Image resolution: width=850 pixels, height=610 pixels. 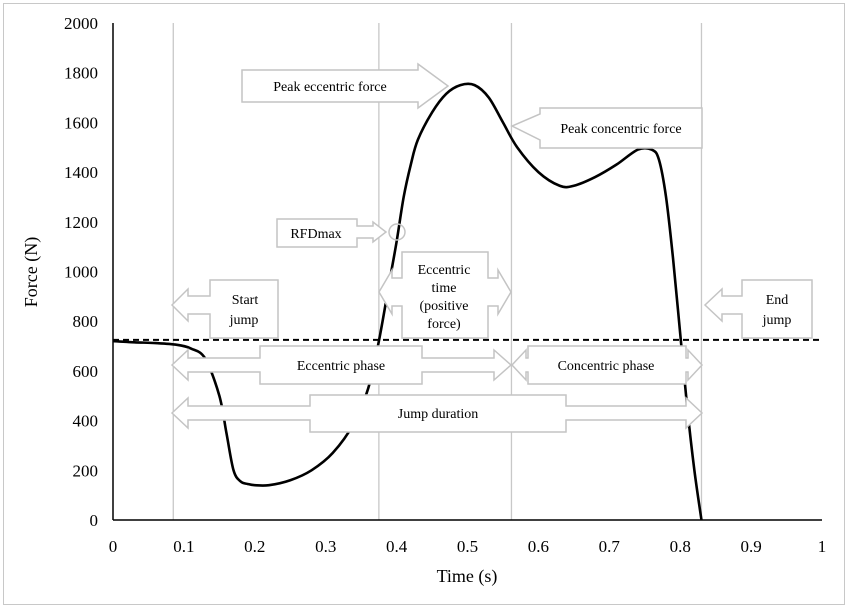 I want to click on y-tick-label: 600, so click(x=86, y=371).